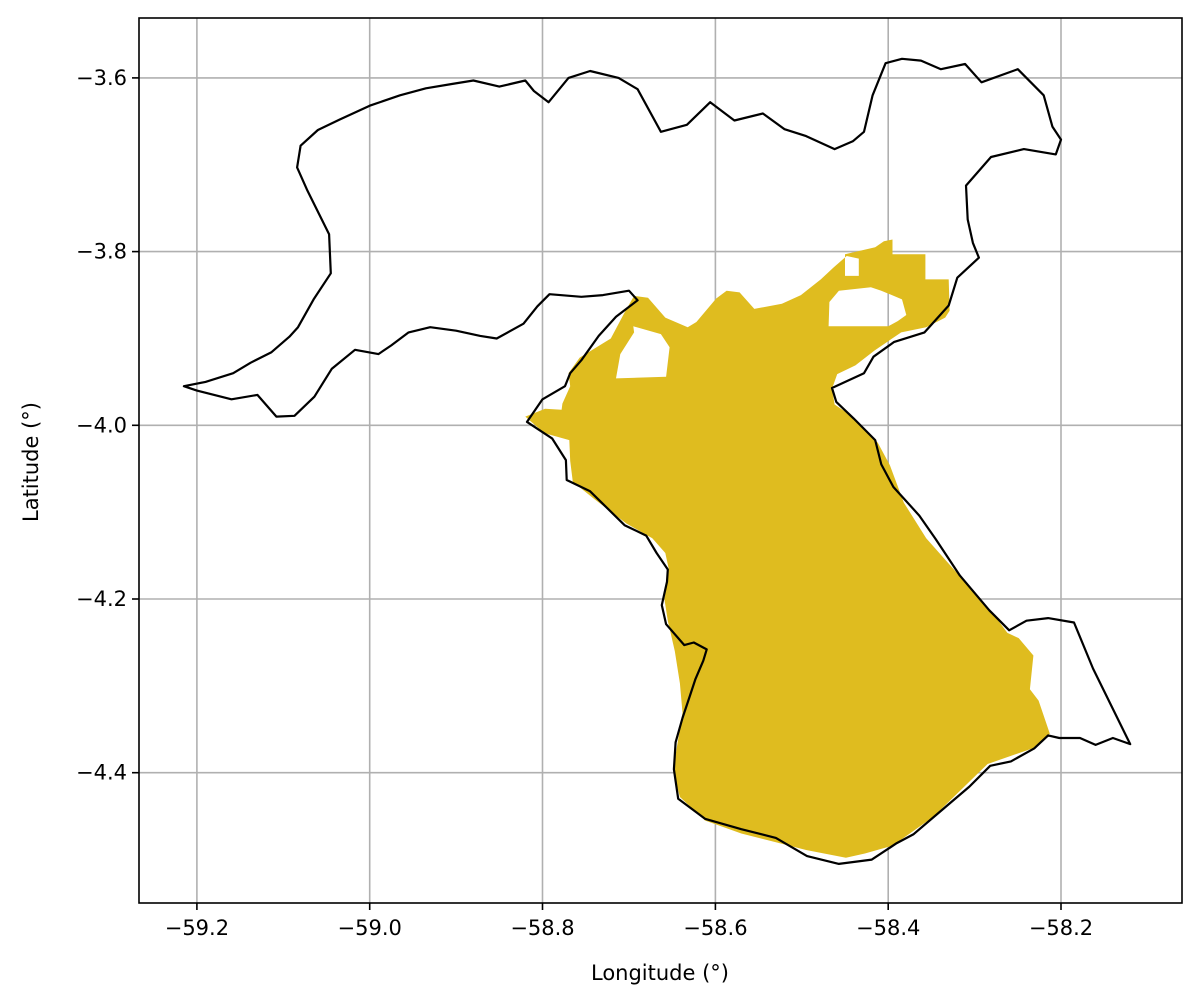  I want to click on x-tick-label: −58.6, so click(715, 928).